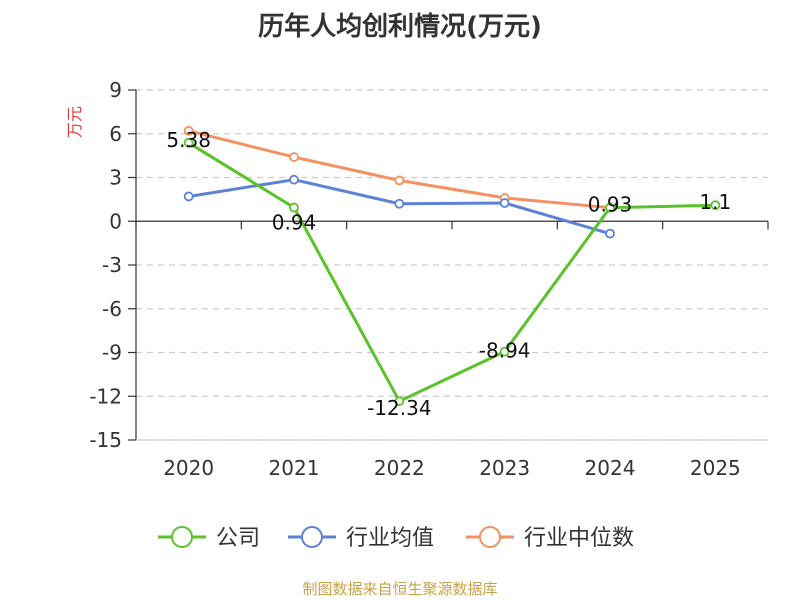  I want to click on legend: 公司 行业均值 行业中位数, so click(396, 538).